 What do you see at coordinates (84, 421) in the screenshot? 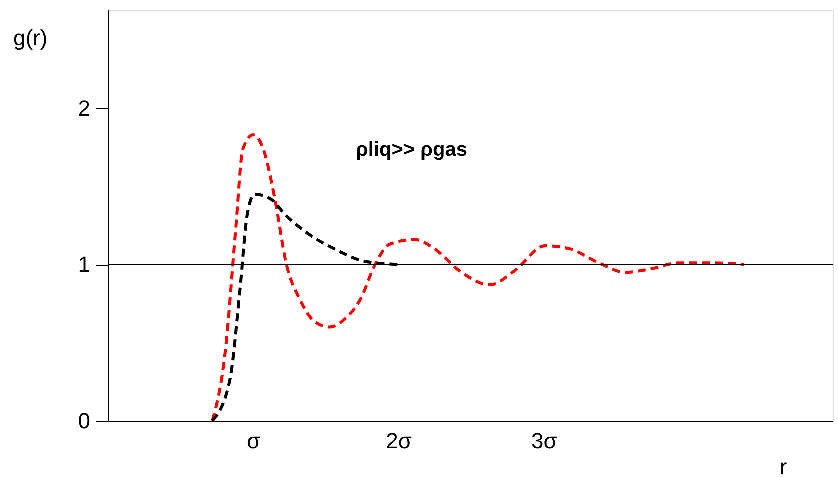
I see `y-tick-label: 0` at bounding box center [84, 421].